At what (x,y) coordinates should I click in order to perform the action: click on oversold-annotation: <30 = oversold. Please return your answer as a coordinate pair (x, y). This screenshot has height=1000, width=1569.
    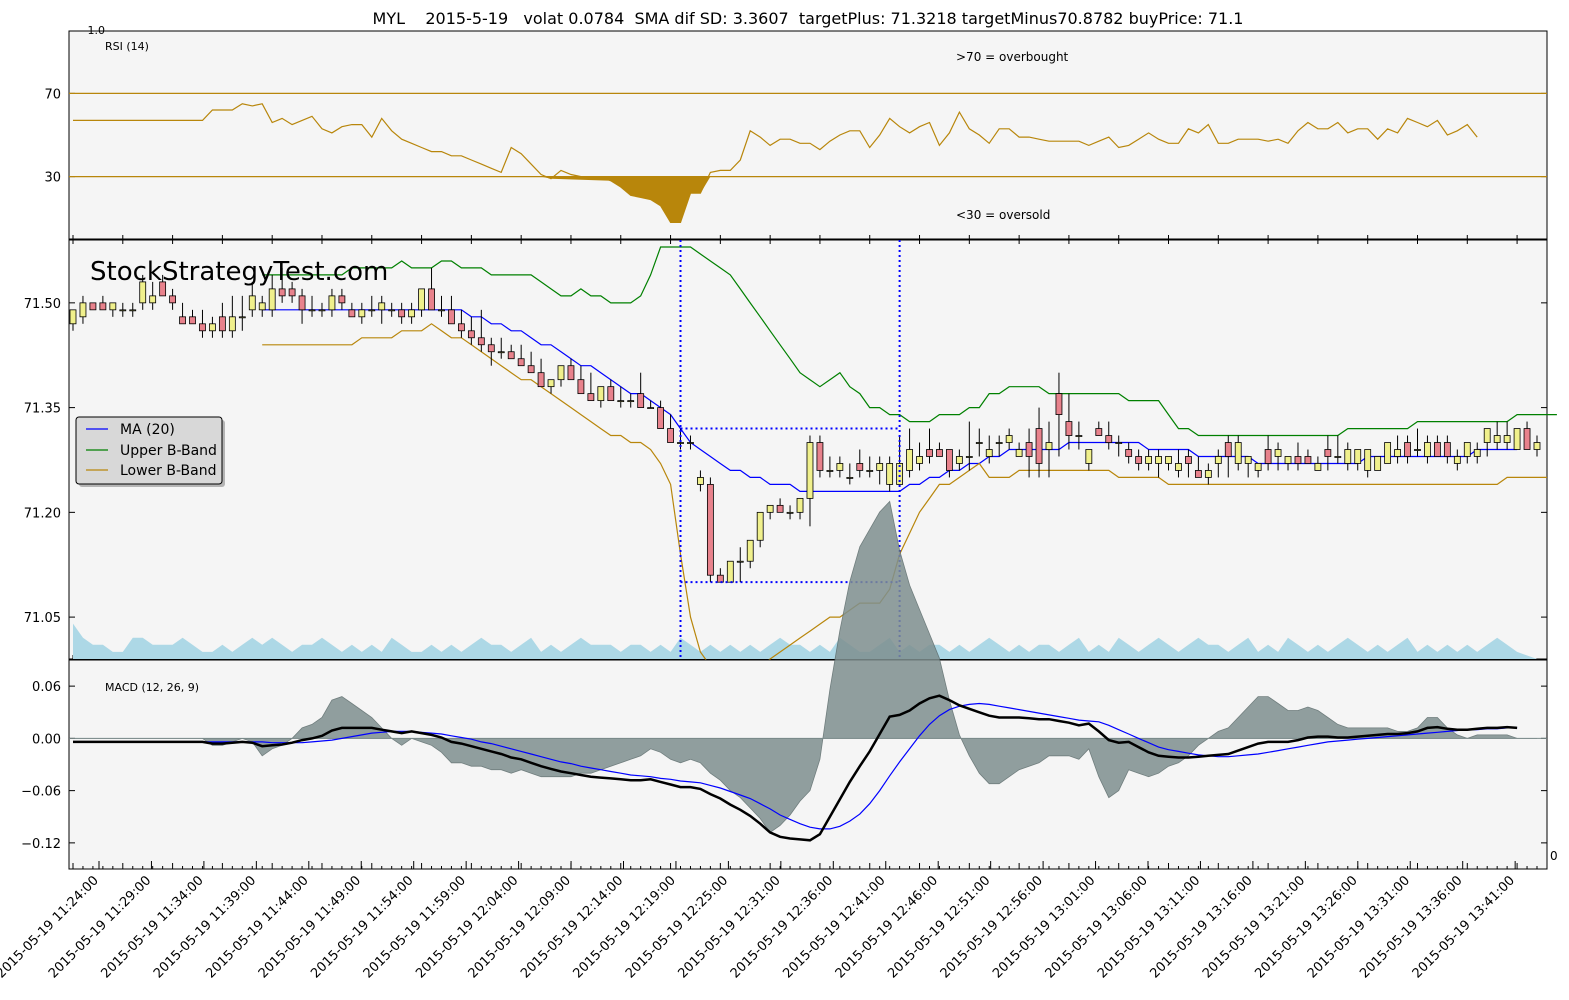
    Looking at the image, I should click on (1003, 215).